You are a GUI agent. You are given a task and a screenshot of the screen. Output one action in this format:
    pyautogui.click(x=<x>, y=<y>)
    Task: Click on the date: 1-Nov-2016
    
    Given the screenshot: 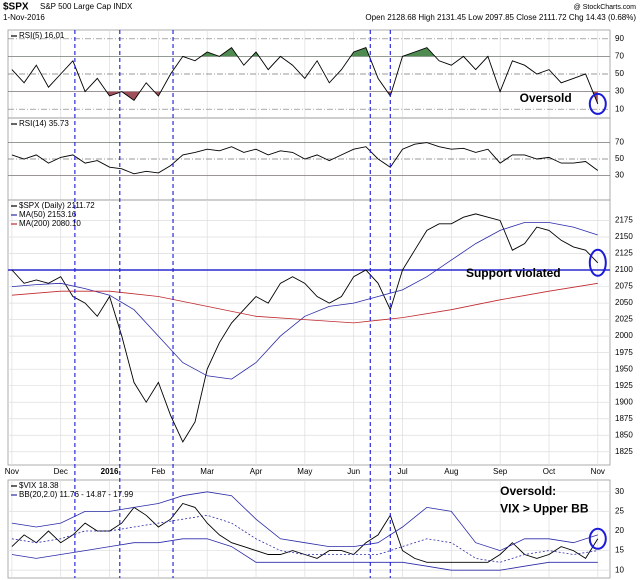 What is the action you would take?
    pyautogui.click(x=24, y=17)
    